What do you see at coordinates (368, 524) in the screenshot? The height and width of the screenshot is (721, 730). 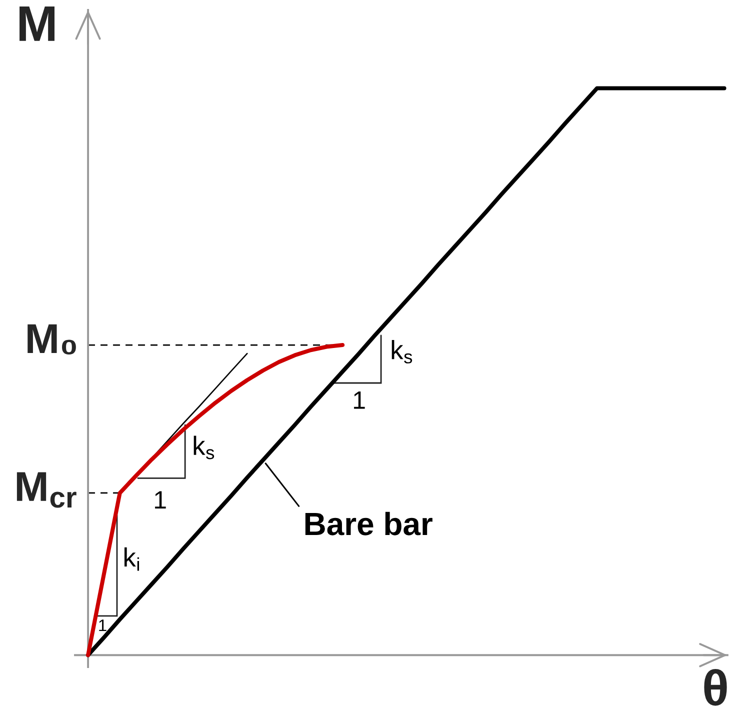 I see `legend-label: Bare bar` at bounding box center [368, 524].